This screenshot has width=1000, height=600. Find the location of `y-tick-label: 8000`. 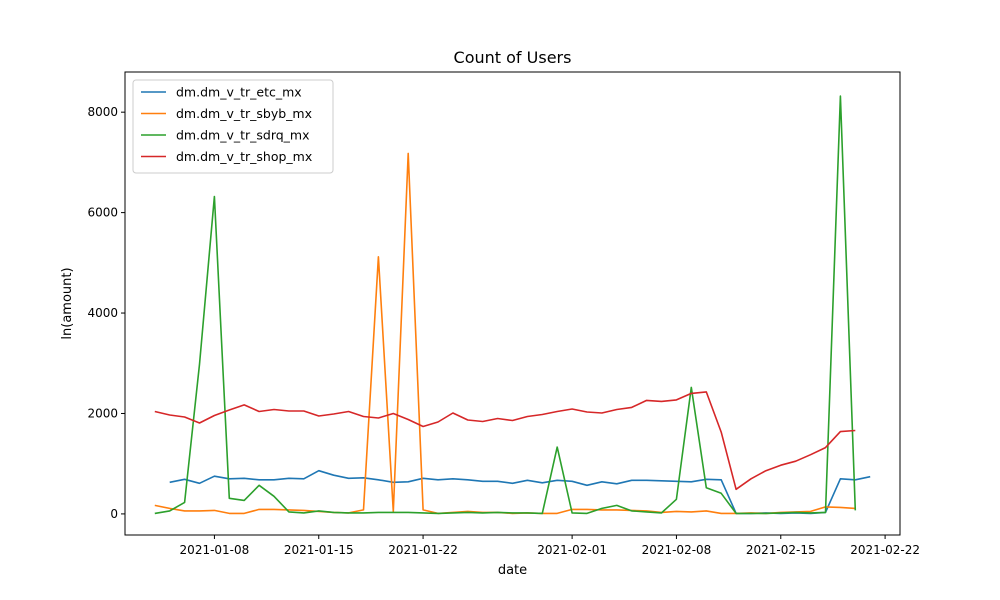

y-tick-label: 8000 is located at coordinates (102, 112).